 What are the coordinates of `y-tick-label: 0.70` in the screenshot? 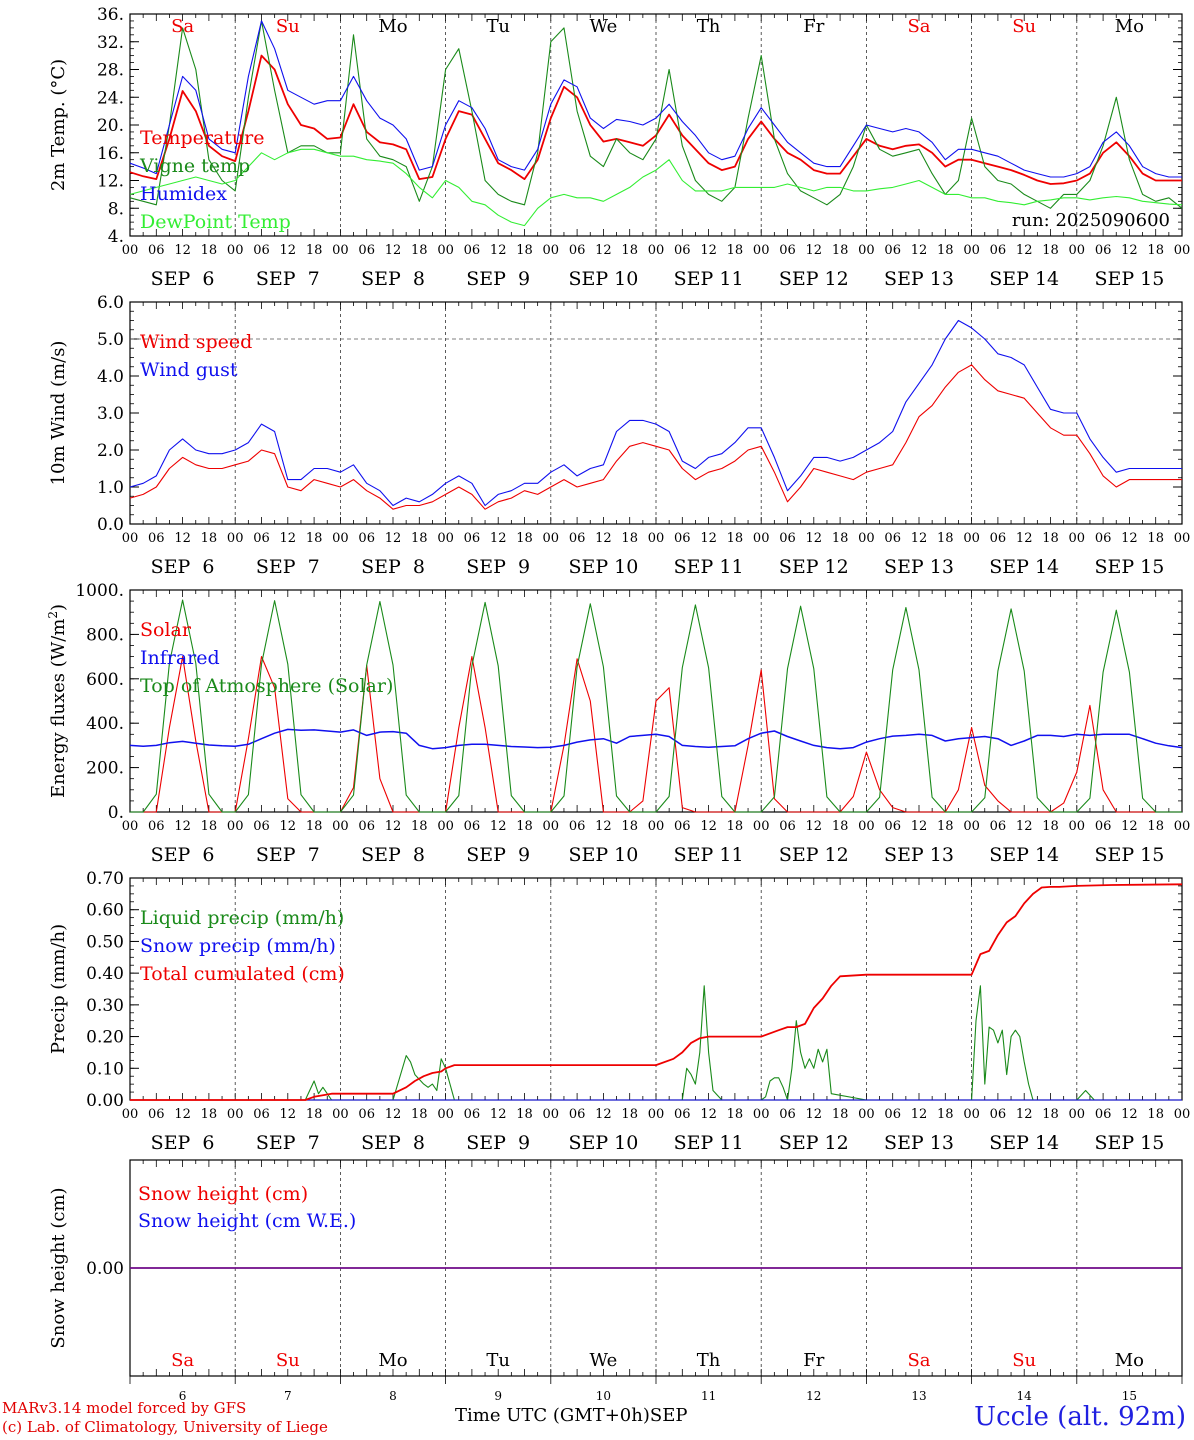 It's located at (105, 879).